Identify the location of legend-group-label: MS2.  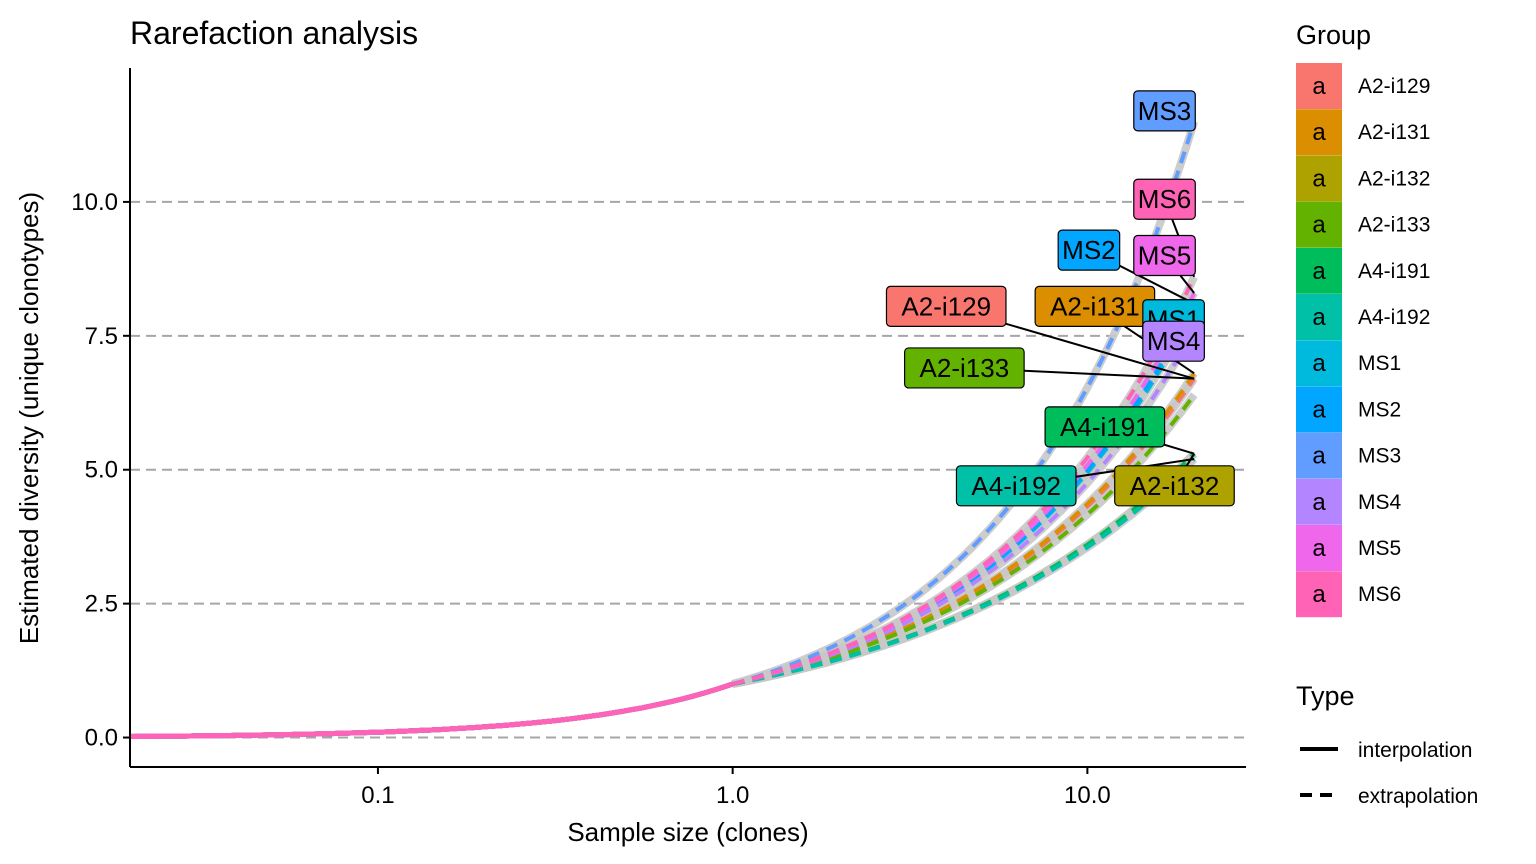
(1379, 409).